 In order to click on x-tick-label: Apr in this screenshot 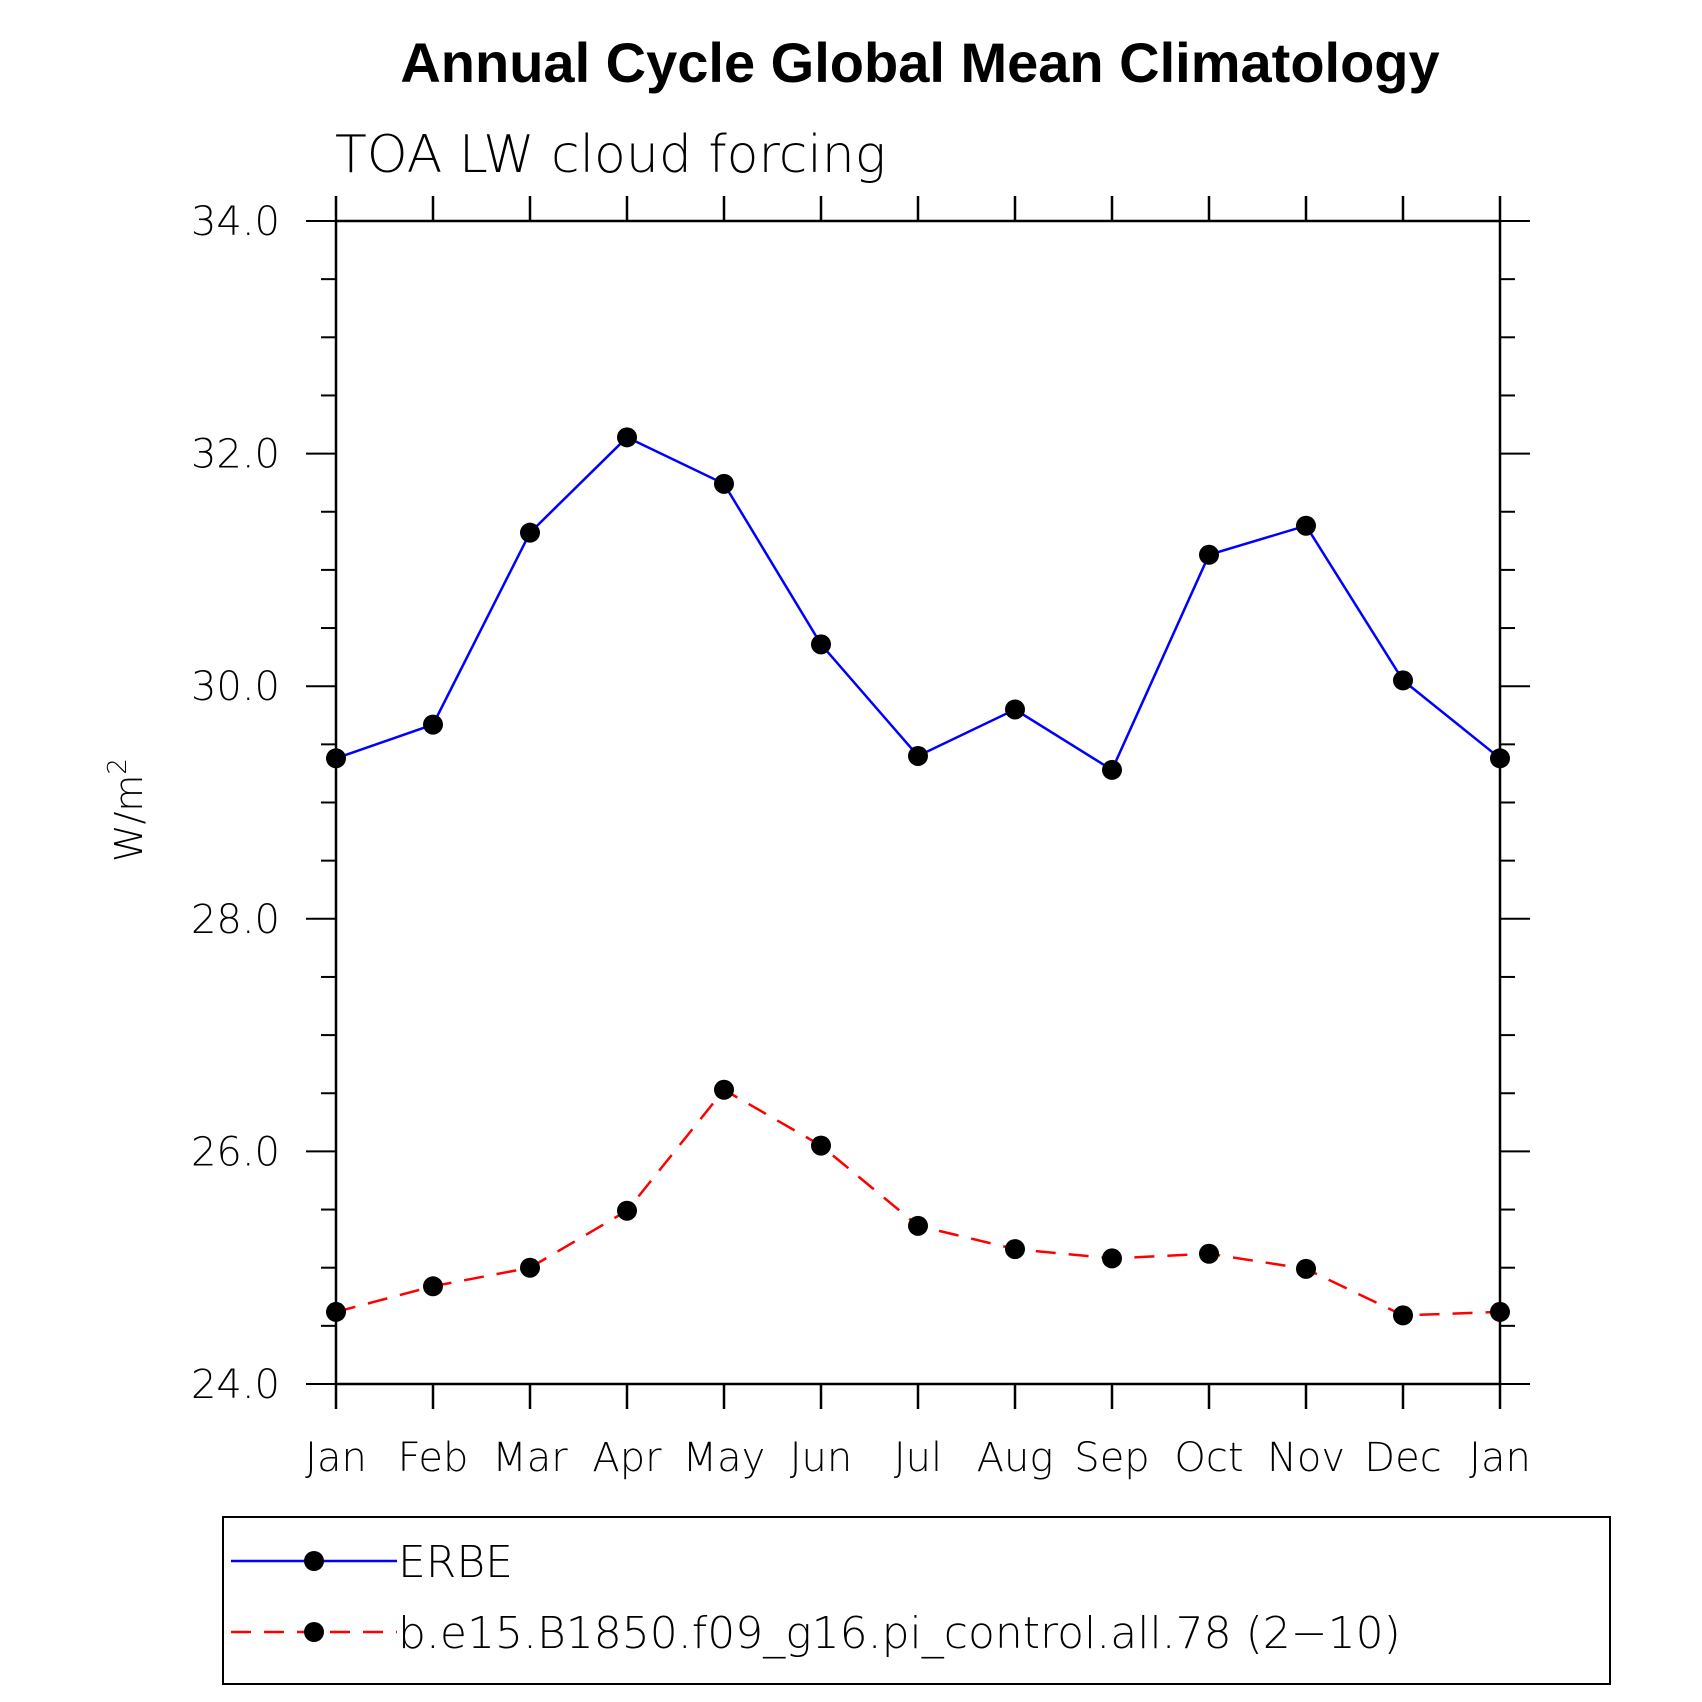, I will do `click(627, 1458)`.